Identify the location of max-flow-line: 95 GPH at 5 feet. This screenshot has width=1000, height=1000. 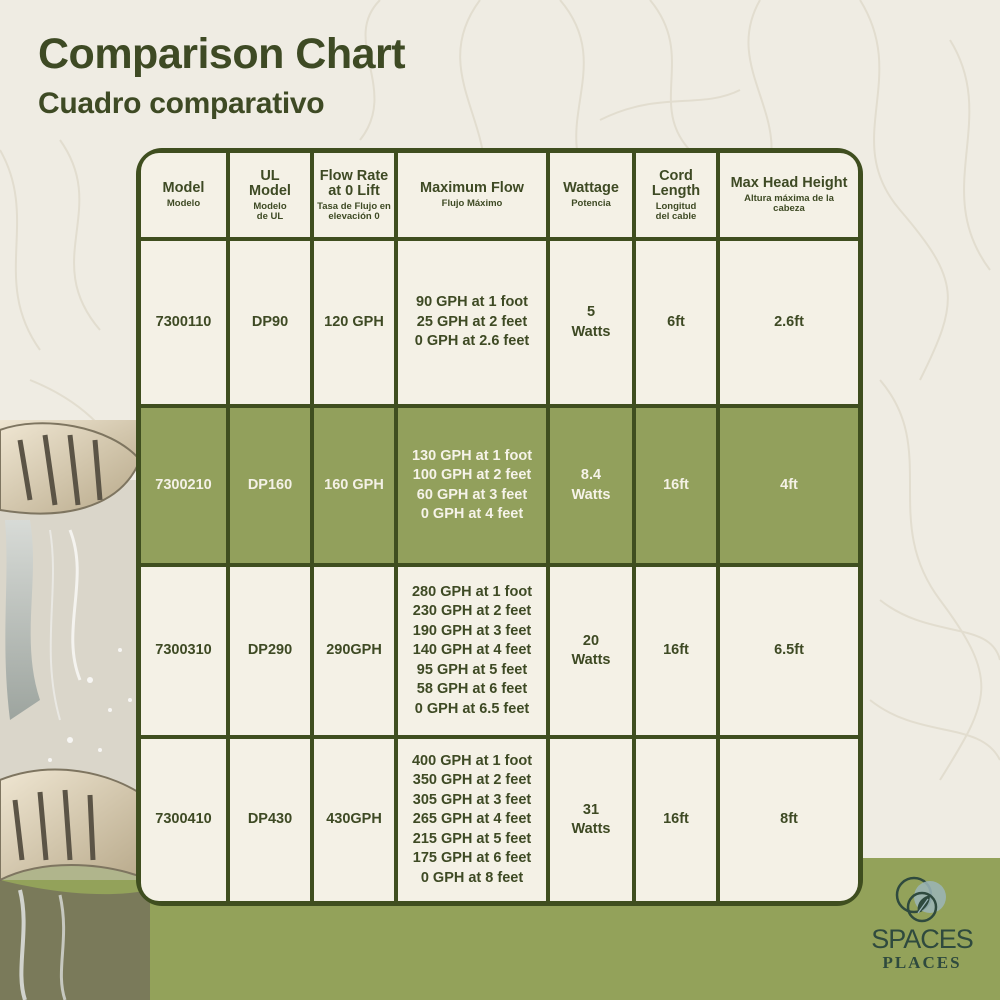
(472, 669).